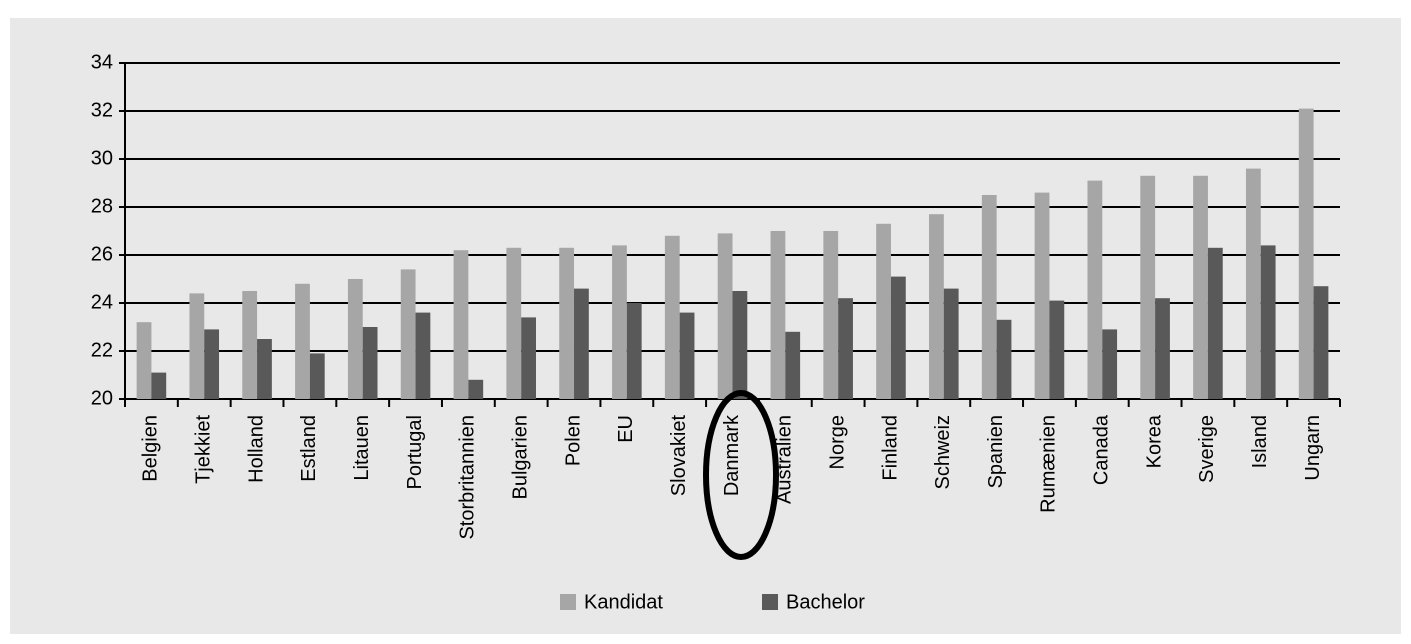  Describe the element at coordinates (890, 448) in the screenshot. I see `x-tick-label: Finland` at that location.